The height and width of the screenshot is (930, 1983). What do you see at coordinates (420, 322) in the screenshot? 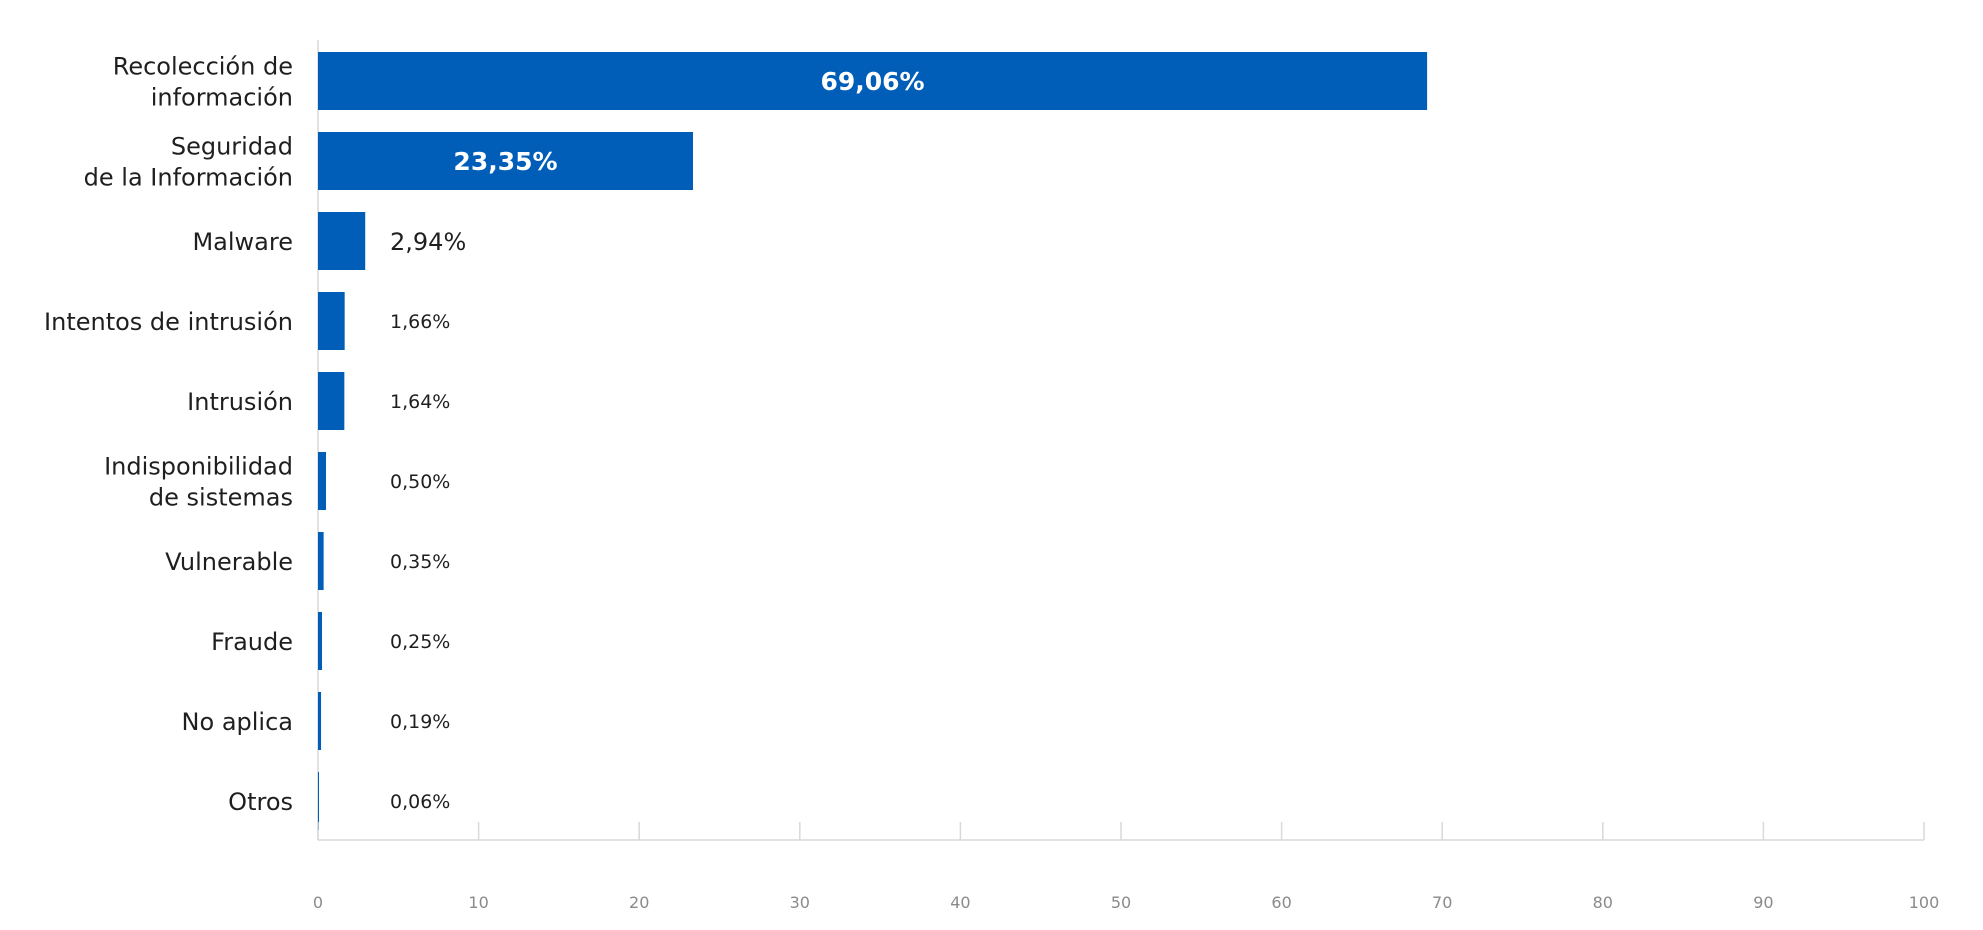
I see `value-label: 1,66%` at bounding box center [420, 322].